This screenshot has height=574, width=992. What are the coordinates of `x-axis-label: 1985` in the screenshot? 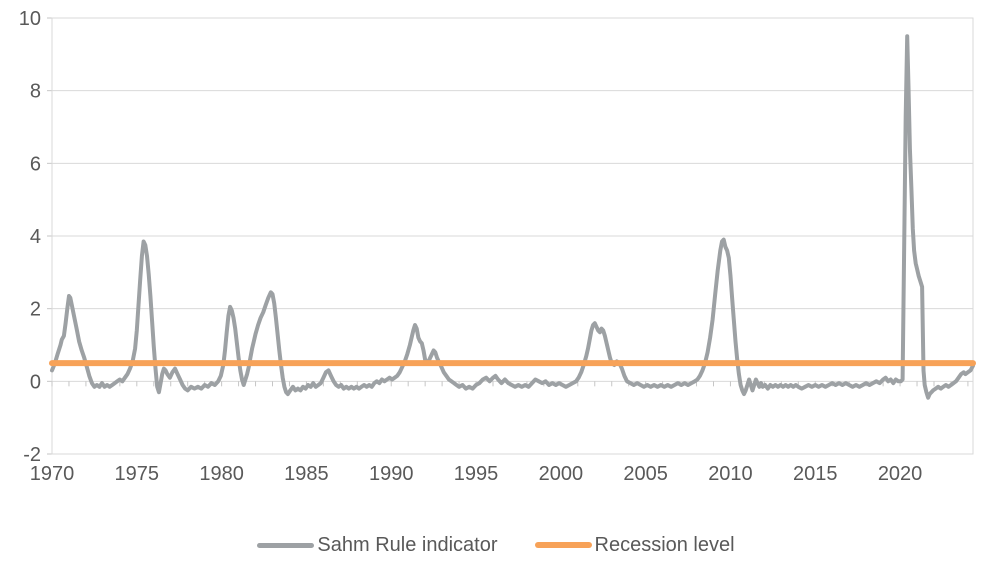 It's located at (306, 474).